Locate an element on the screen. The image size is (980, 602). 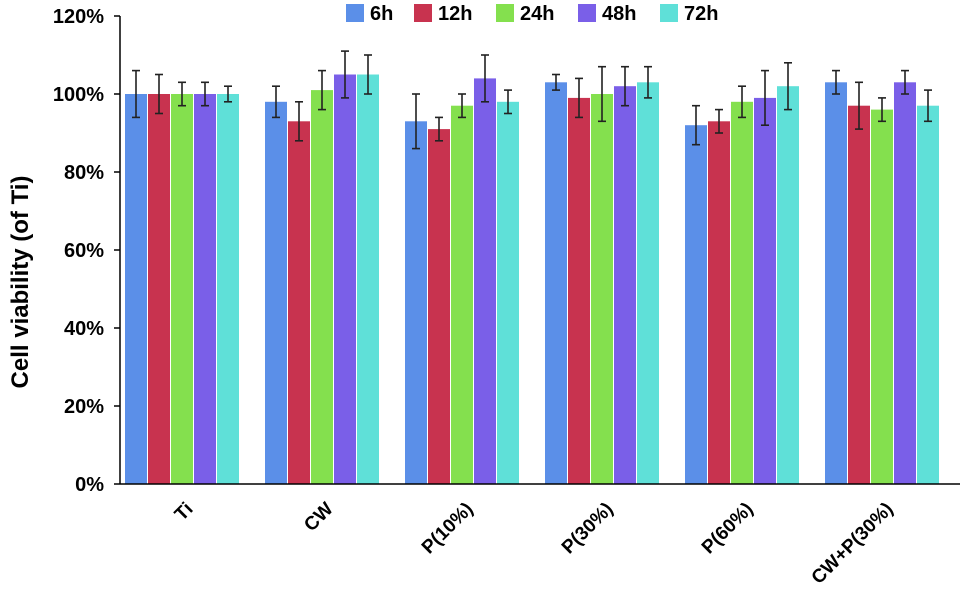
legend-label: 6h is located at coordinates (381, 14).